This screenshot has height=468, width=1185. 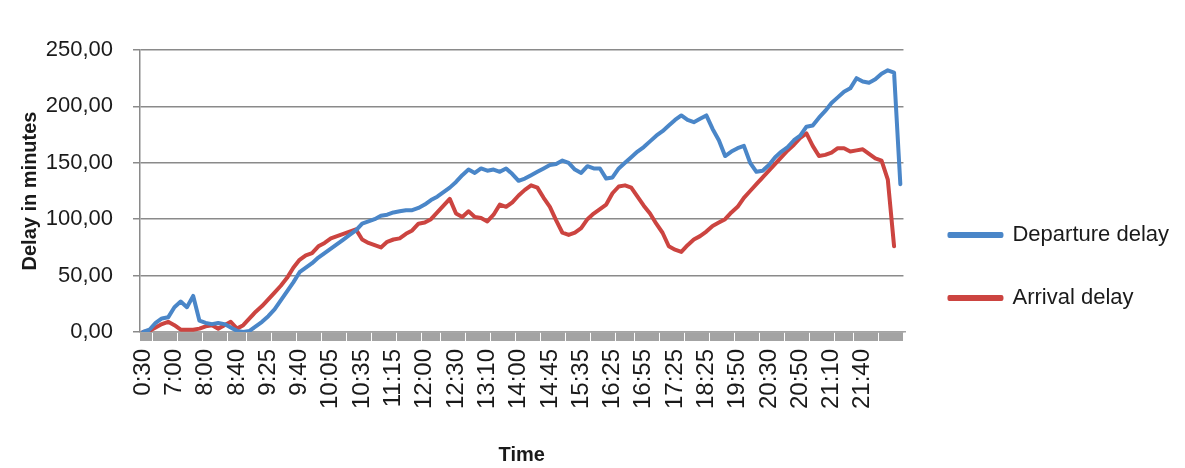 What do you see at coordinates (521, 453) in the screenshot?
I see `x-axis-title: Time` at bounding box center [521, 453].